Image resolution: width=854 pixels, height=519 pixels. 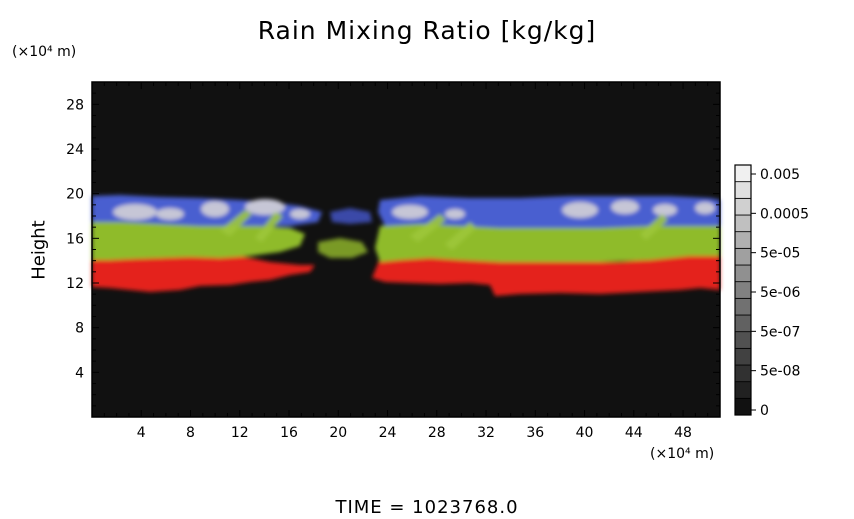 I want to click on band-red-left, so click(x=203, y=273).